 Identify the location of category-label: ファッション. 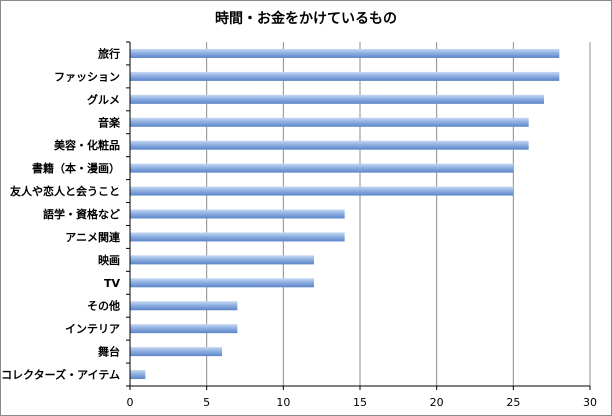
(87, 76).